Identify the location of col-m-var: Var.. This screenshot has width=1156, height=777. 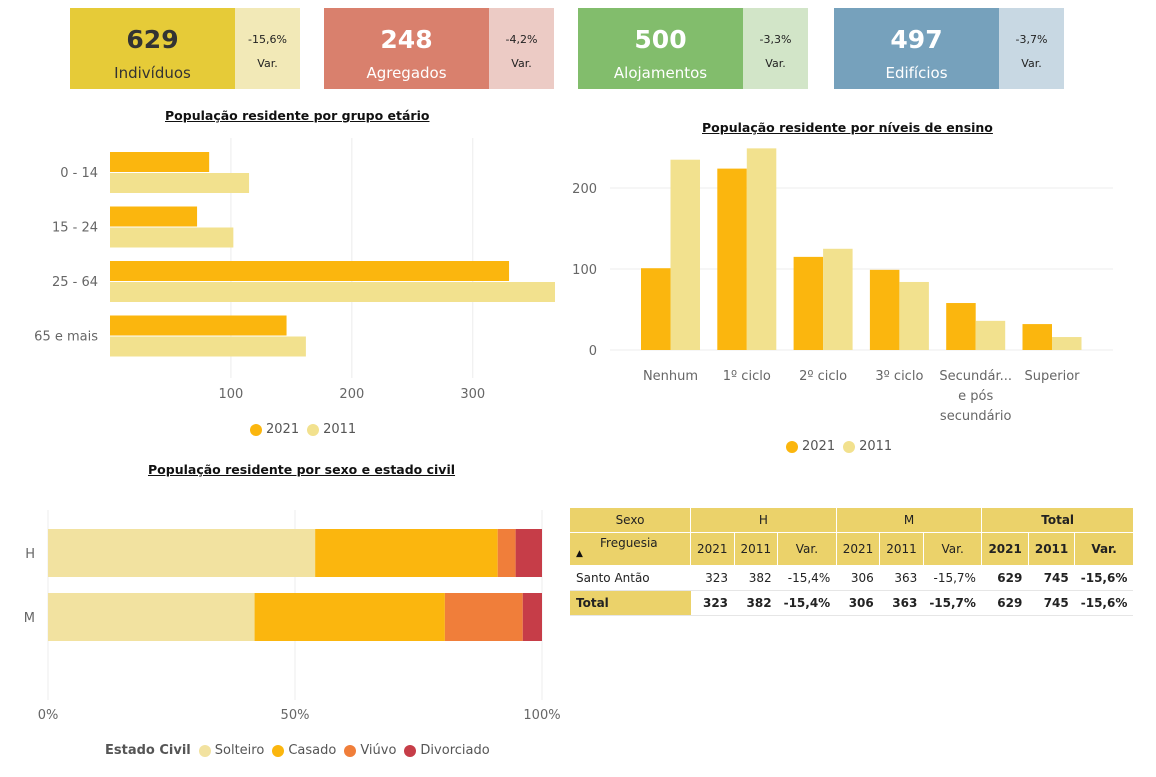
(953, 549).